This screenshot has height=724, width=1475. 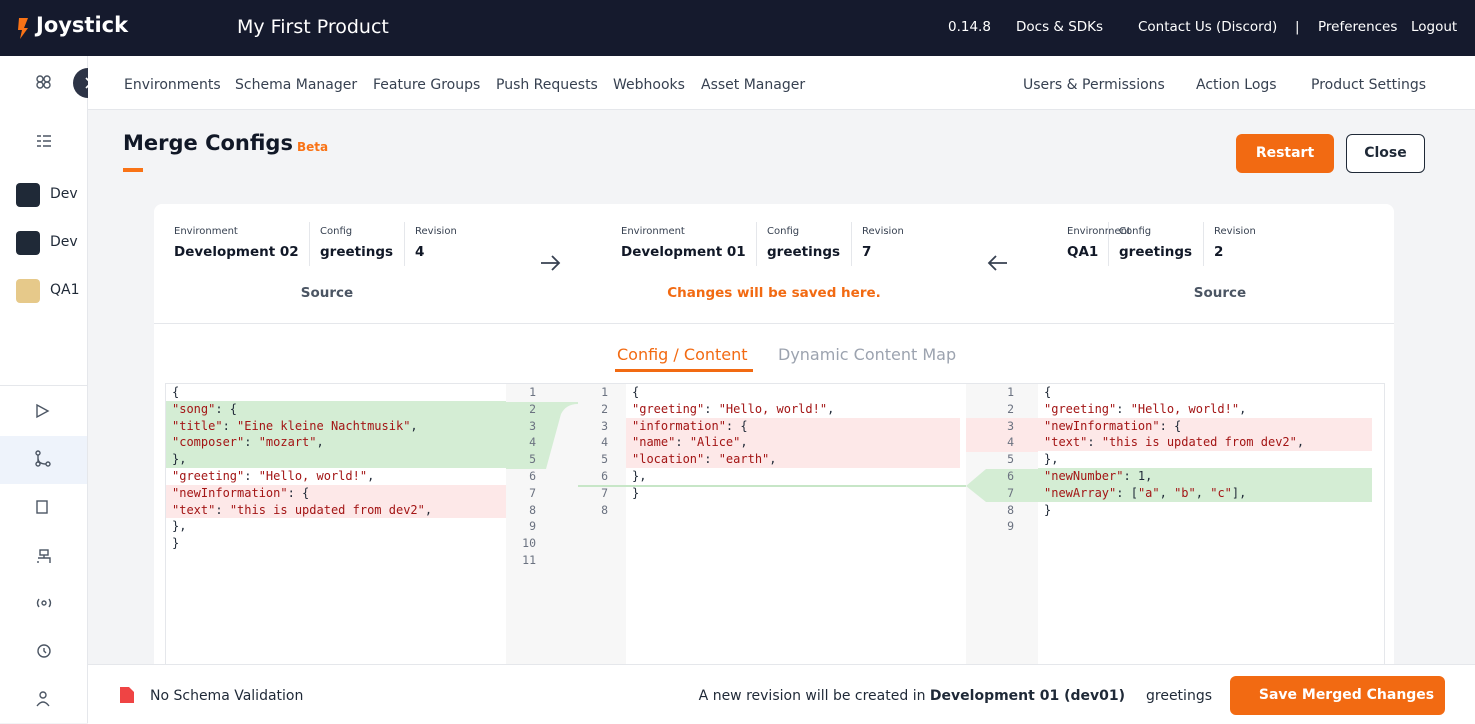 What do you see at coordinates (1369, 85) in the screenshot?
I see `nav-link: Product Settings` at bounding box center [1369, 85].